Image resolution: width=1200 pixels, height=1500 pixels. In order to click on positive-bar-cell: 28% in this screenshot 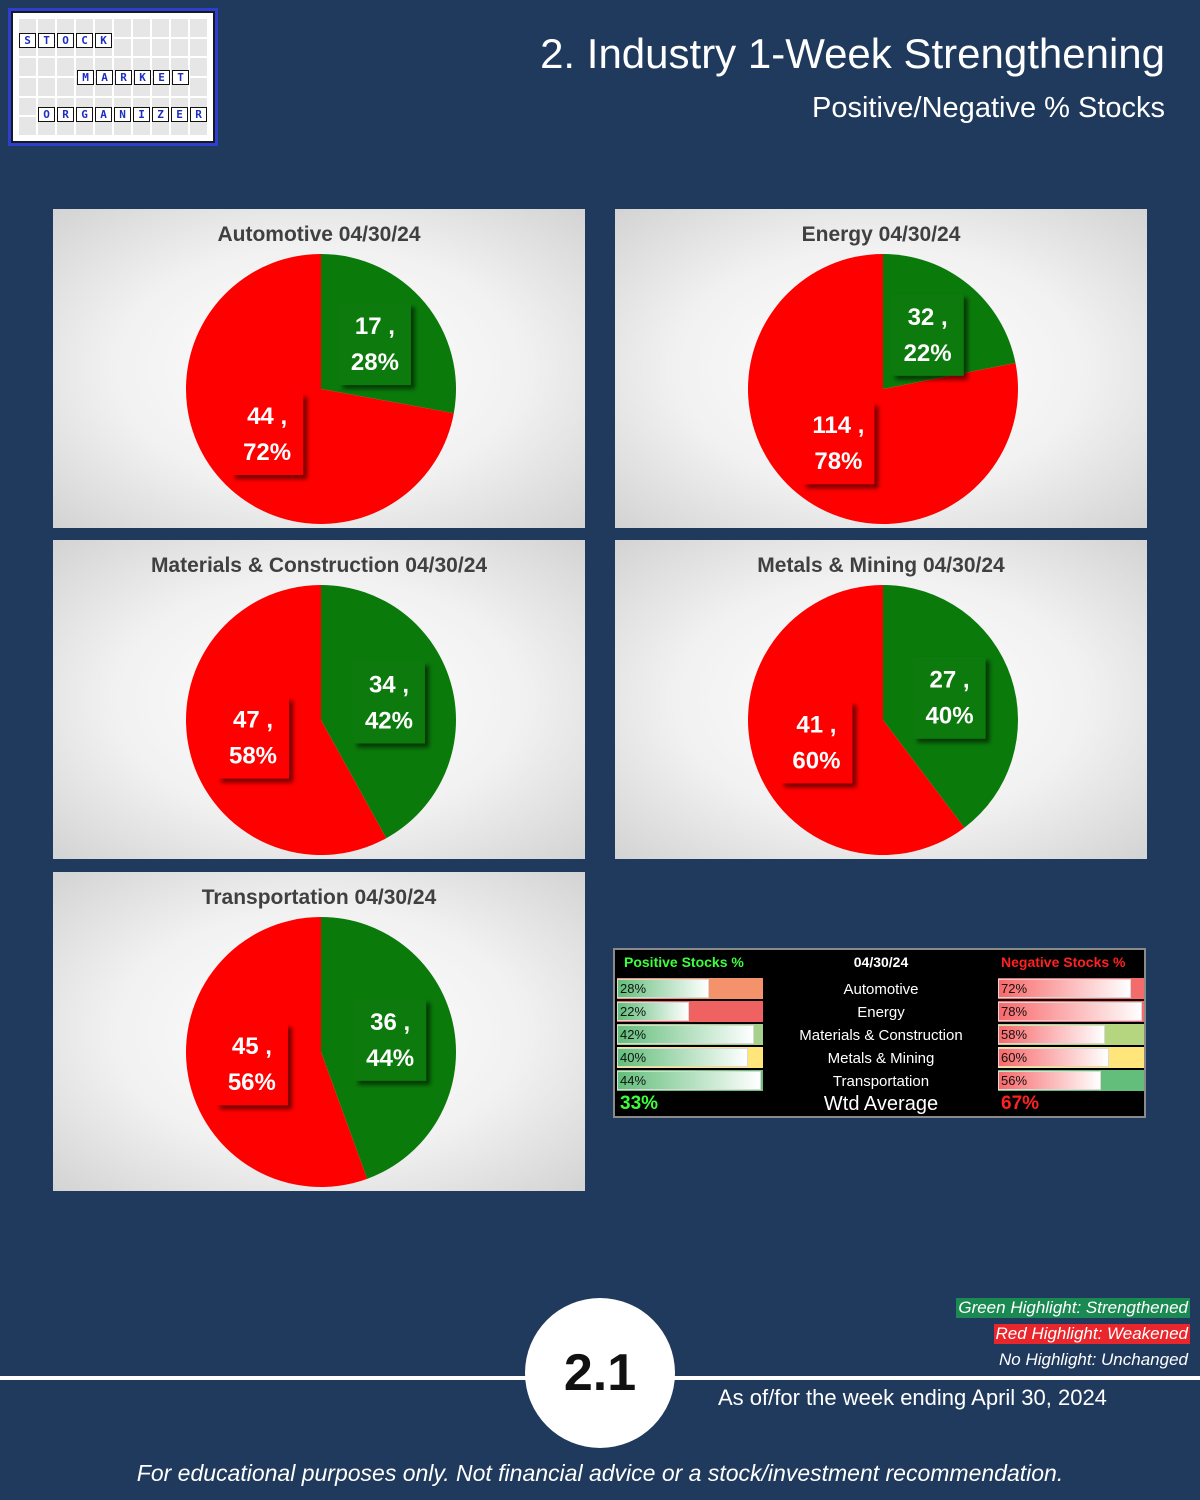, I will do `click(690, 988)`.